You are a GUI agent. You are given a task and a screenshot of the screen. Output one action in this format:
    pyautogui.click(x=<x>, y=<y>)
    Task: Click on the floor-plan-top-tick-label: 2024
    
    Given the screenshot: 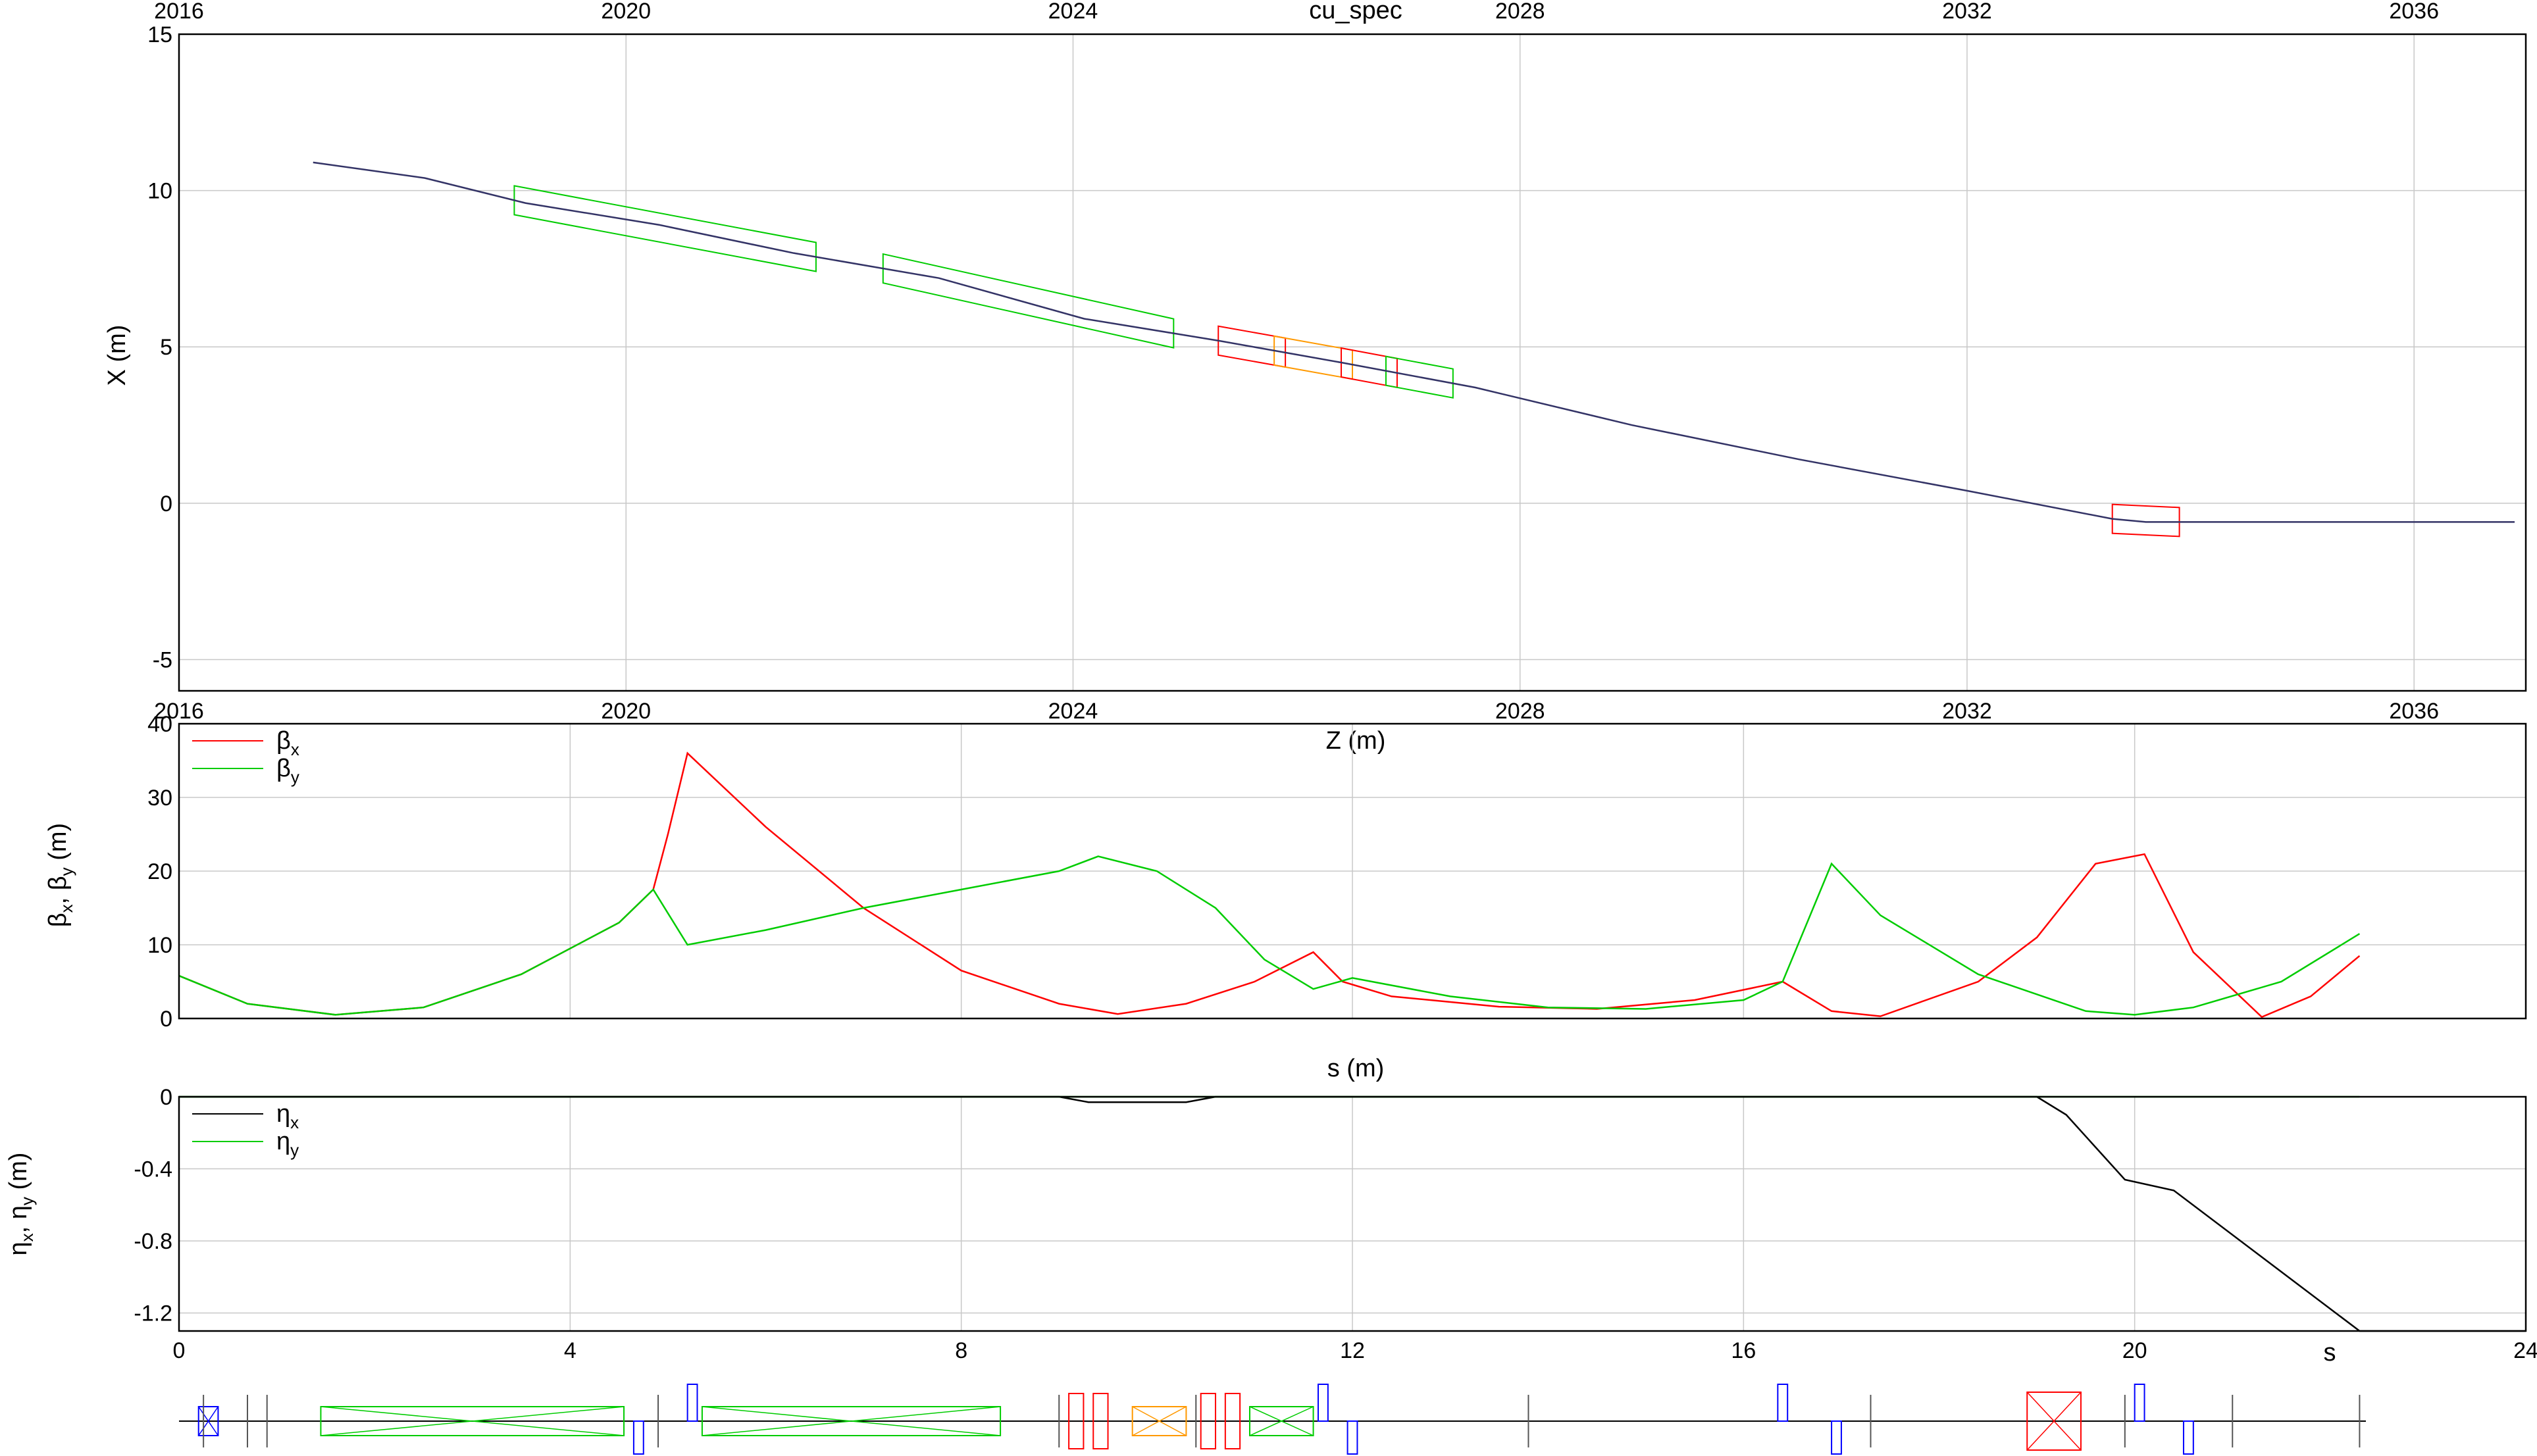 What is the action you would take?
    pyautogui.click(x=1073, y=12)
    